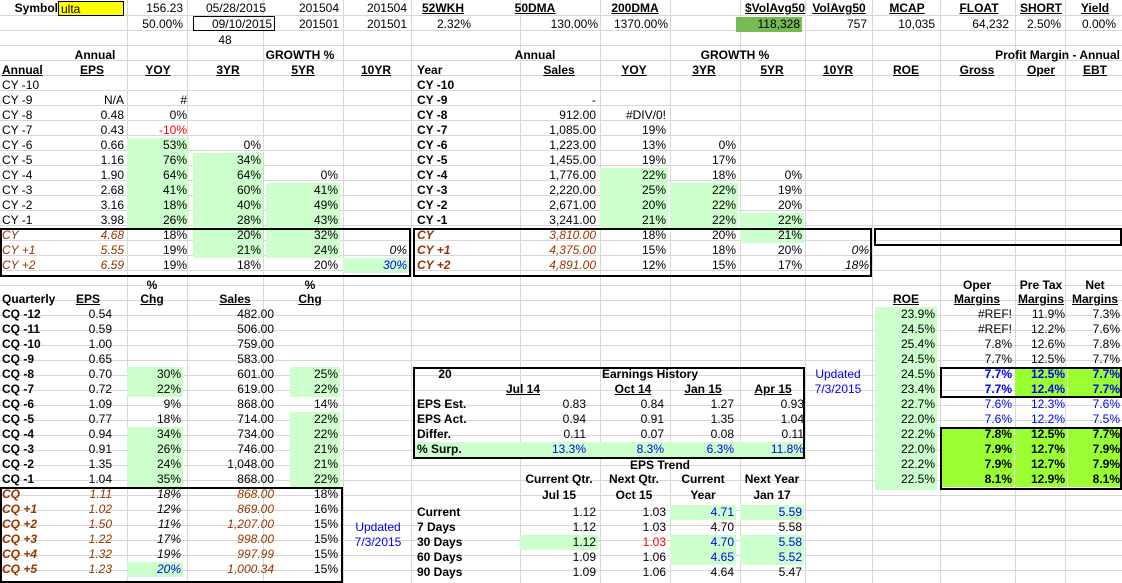  What do you see at coordinates (559, 70) in the screenshot?
I see `sales-annual-header-sales: Sales` at bounding box center [559, 70].